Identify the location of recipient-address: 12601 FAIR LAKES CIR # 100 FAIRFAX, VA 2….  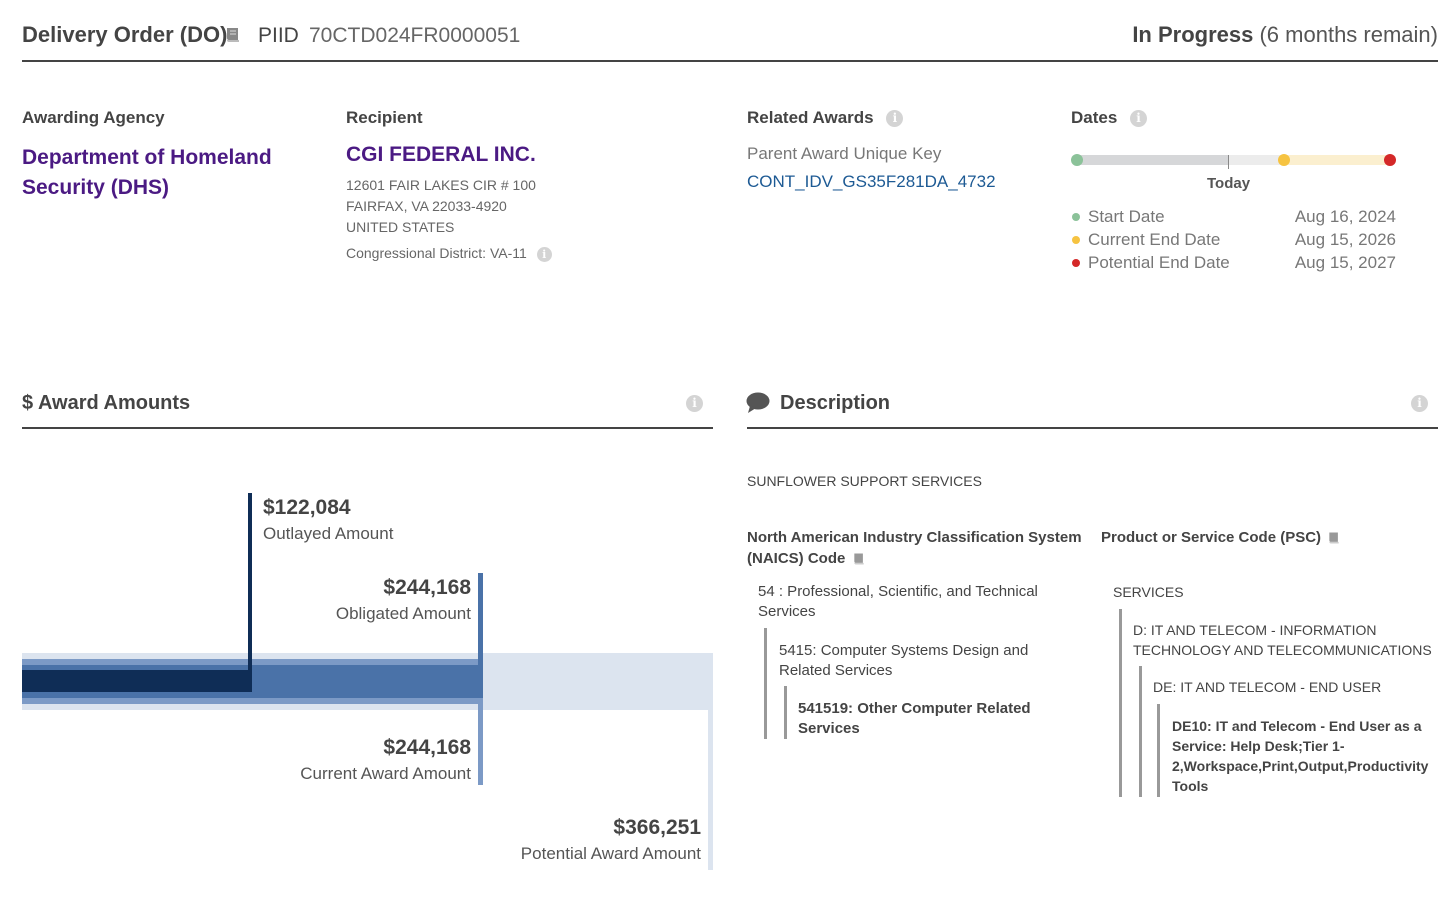
(441, 206).